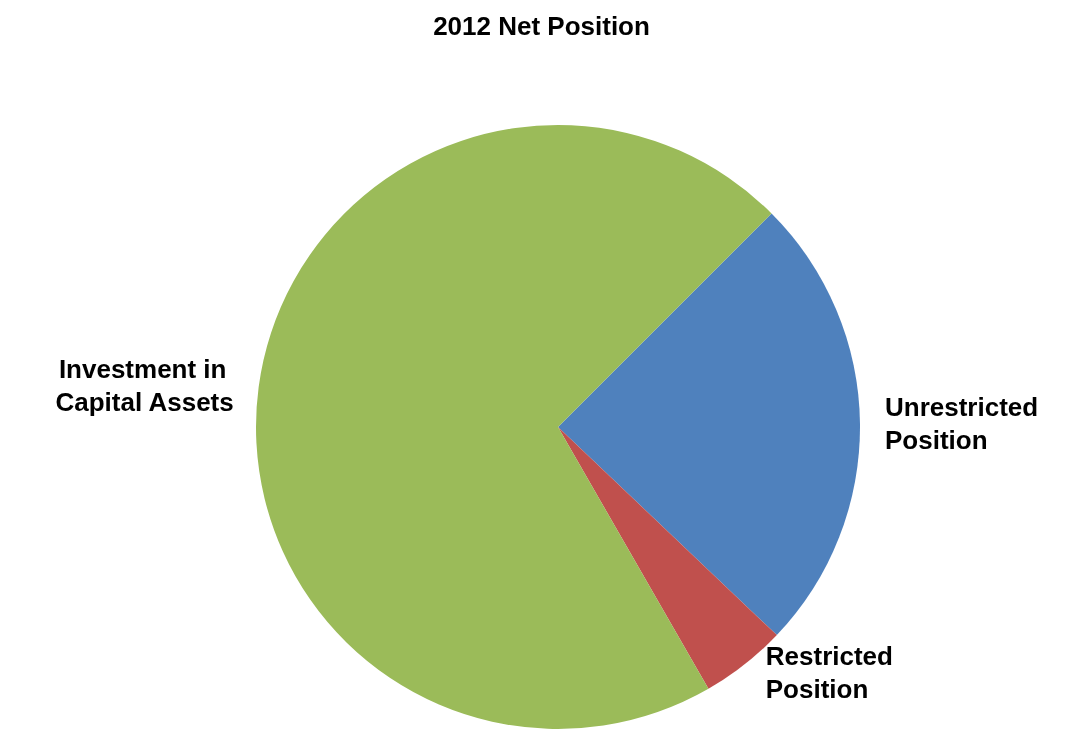  Describe the element at coordinates (833, 672) in the screenshot. I see `slice-label: Restricted Position` at that location.